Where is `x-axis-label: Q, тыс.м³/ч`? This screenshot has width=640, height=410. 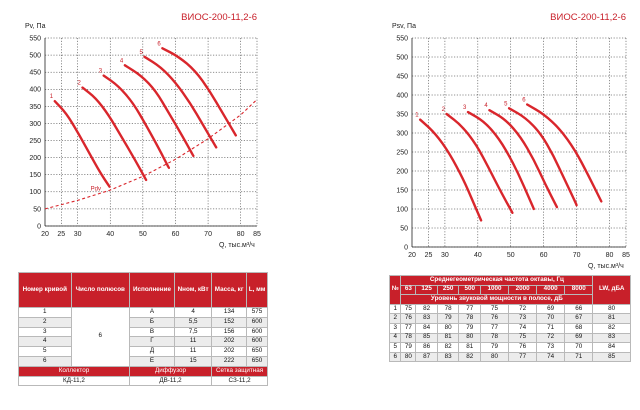
x-axis-label: Q, тыс.м³/ч is located at coordinates (606, 266).